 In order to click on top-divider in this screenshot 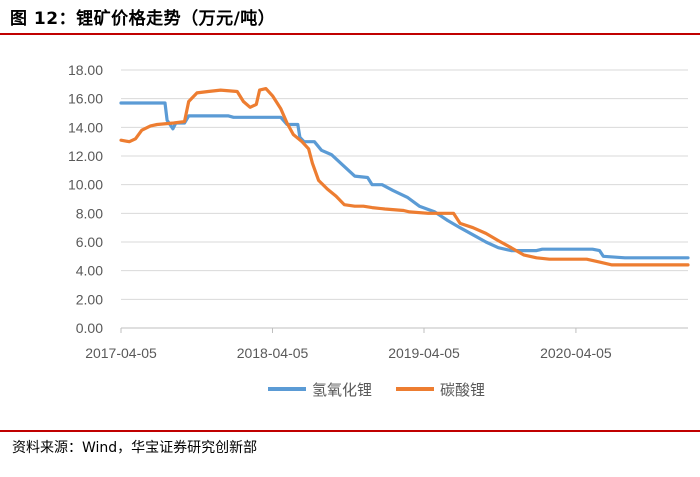, I will do `click(350, 34)`.